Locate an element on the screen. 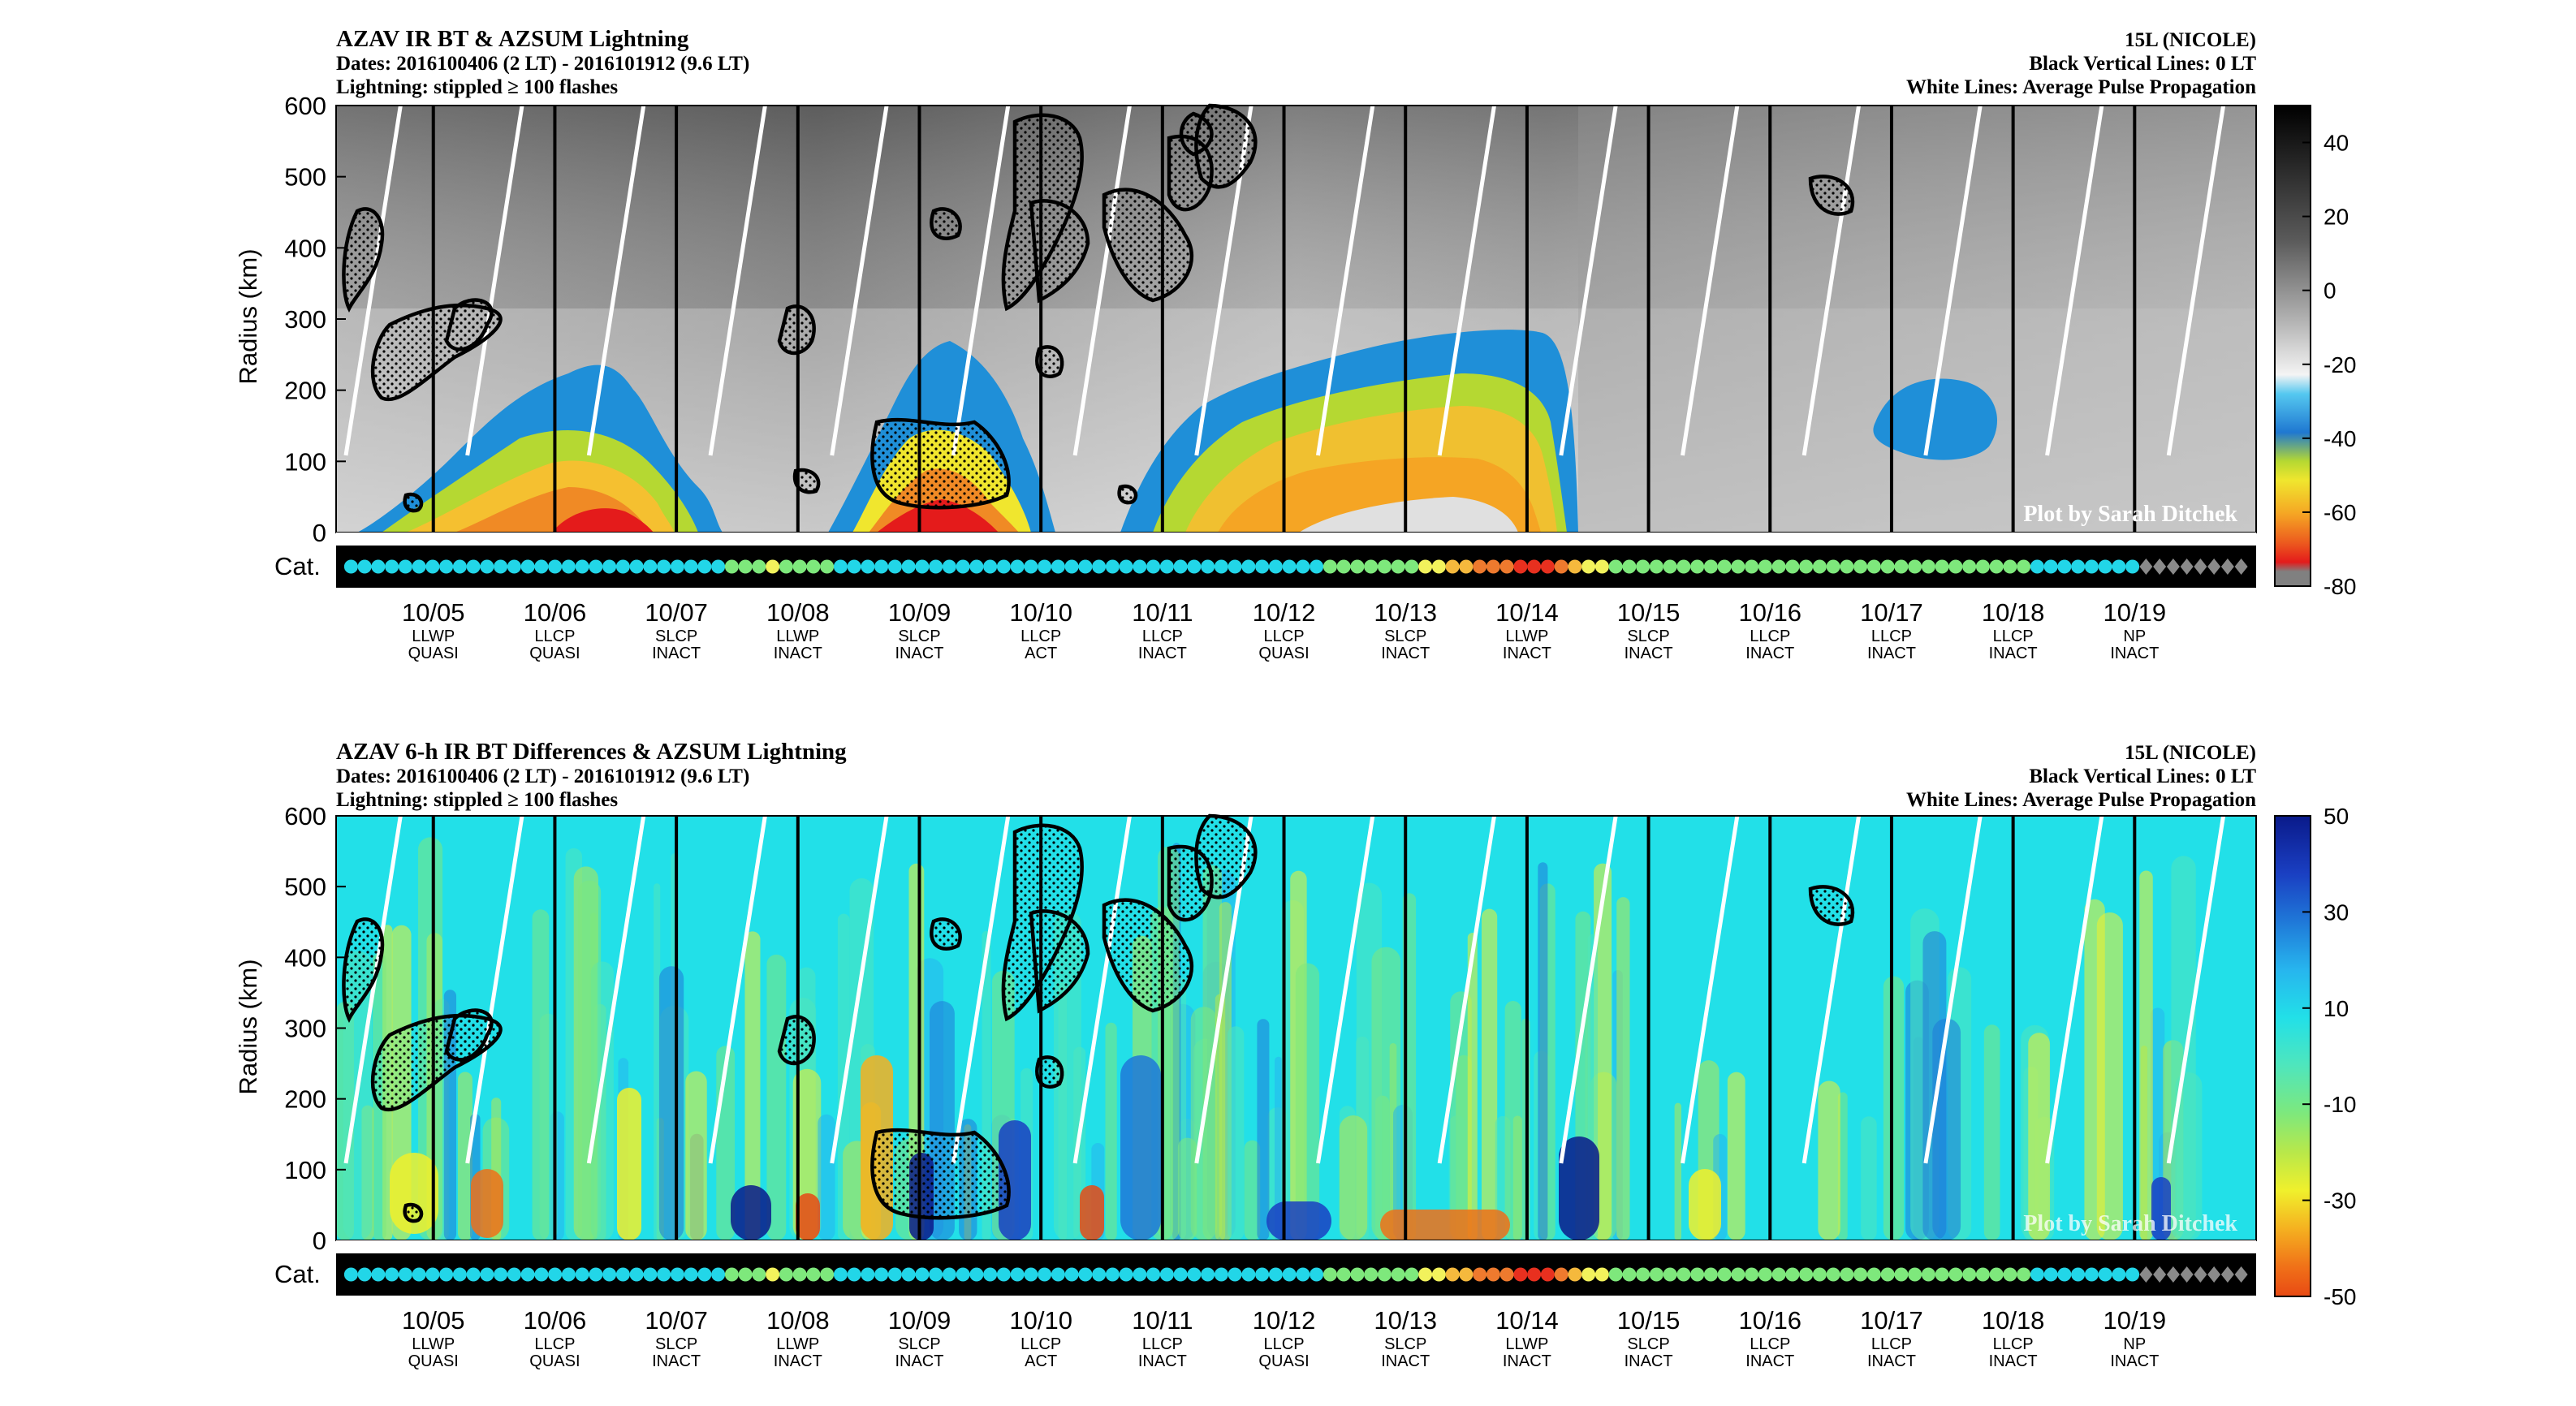  panel1-author-watermark: Plot by Sarah Ditchek is located at coordinates (2130, 514).